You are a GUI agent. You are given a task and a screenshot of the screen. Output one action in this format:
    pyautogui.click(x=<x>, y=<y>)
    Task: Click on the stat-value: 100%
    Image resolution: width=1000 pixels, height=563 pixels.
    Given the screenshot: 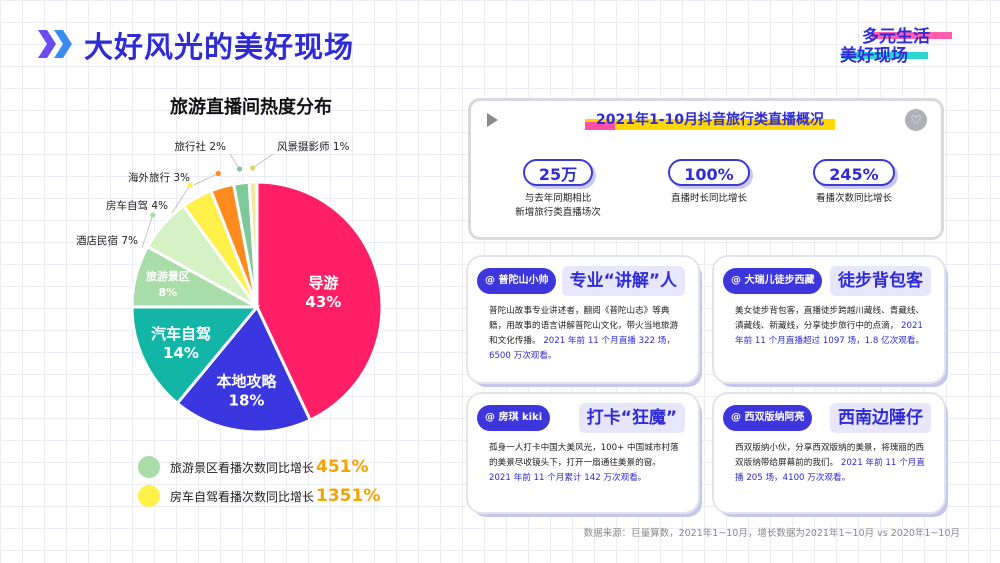 What is the action you would take?
    pyautogui.click(x=709, y=172)
    